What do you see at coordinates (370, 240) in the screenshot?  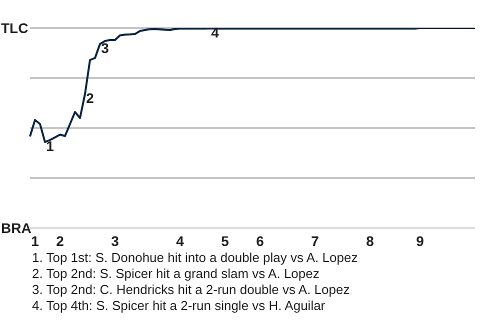 I see `x-tick-label: 8` at bounding box center [370, 240].